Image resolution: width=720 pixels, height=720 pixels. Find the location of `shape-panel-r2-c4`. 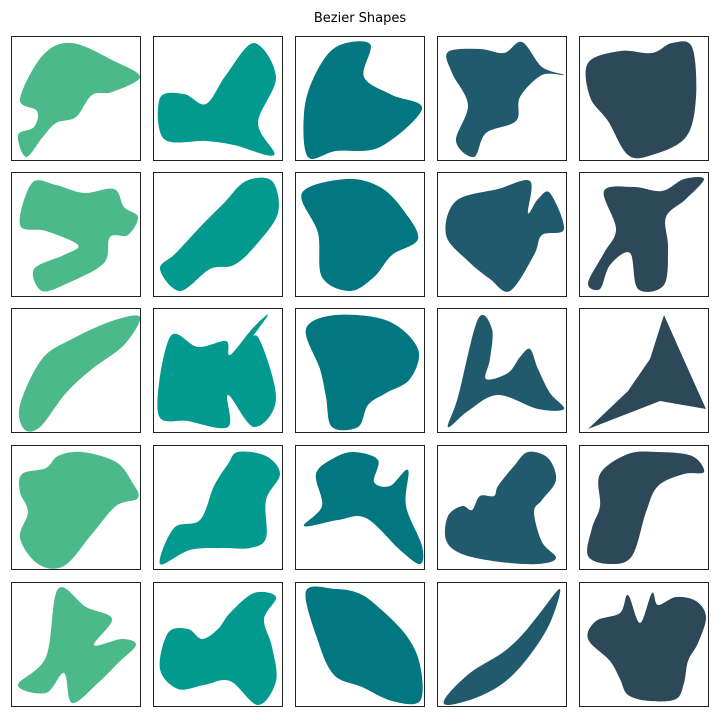

shape-panel-r2-c4 is located at coordinates (502, 234).